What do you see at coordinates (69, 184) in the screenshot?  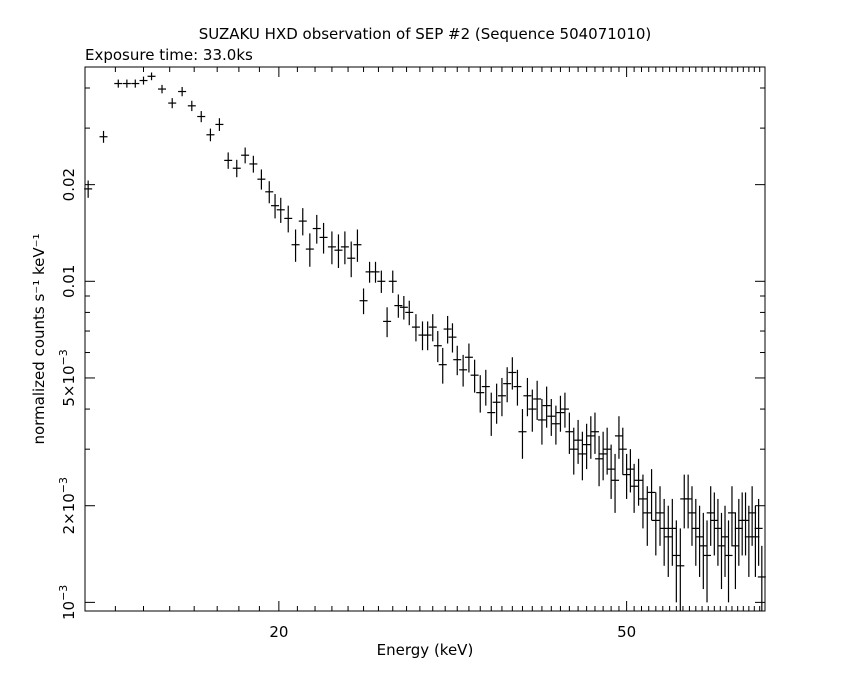 I see `y-tick-label: 0.02` at bounding box center [69, 184].